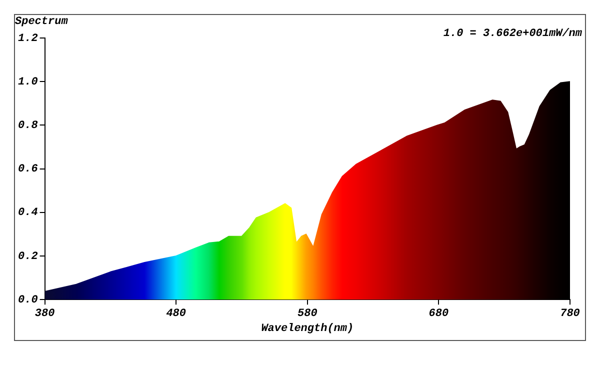  What do you see at coordinates (307, 329) in the screenshot?
I see `x-axis-title: Wavelength(nm)` at bounding box center [307, 329].